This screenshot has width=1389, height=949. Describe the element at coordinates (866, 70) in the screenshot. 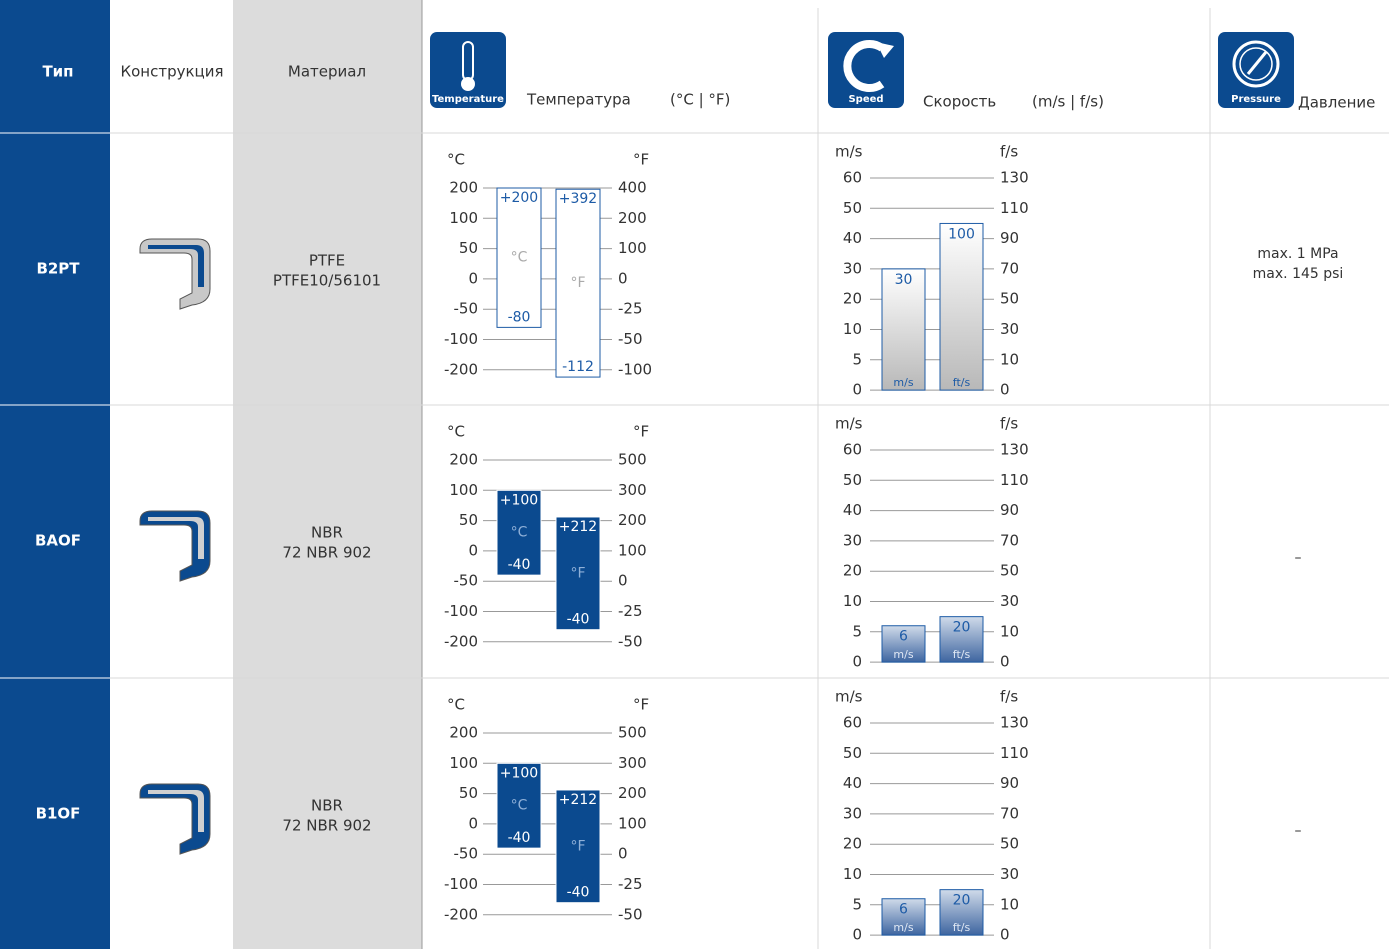

I see `speed-icon: Speed` at that location.